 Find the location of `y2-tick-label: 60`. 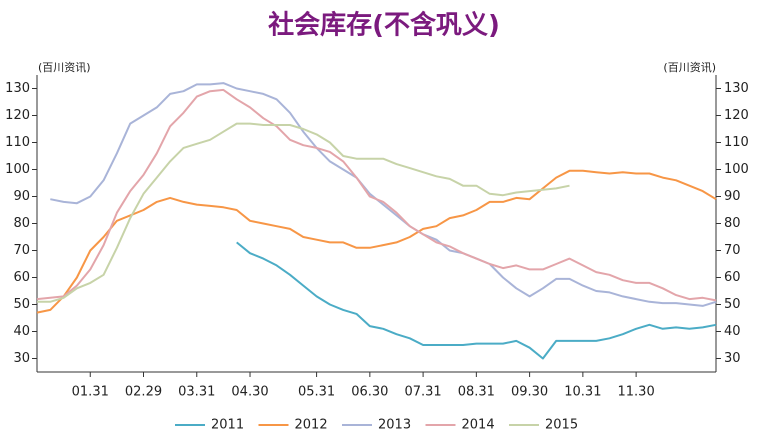

y2-tick-label: 60 is located at coordinates (732, 277).